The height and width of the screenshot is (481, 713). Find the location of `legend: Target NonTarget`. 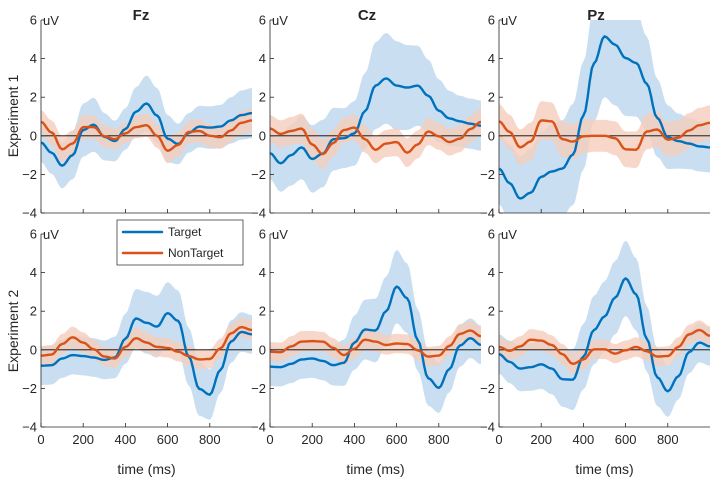

legend: Target NonTarget is located at coordinates (180, 242).